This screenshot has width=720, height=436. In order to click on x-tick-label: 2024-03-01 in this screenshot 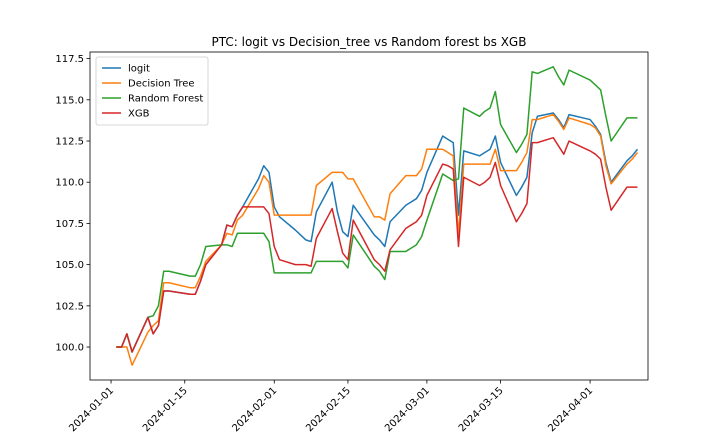, I will do `click(407, 408)`.